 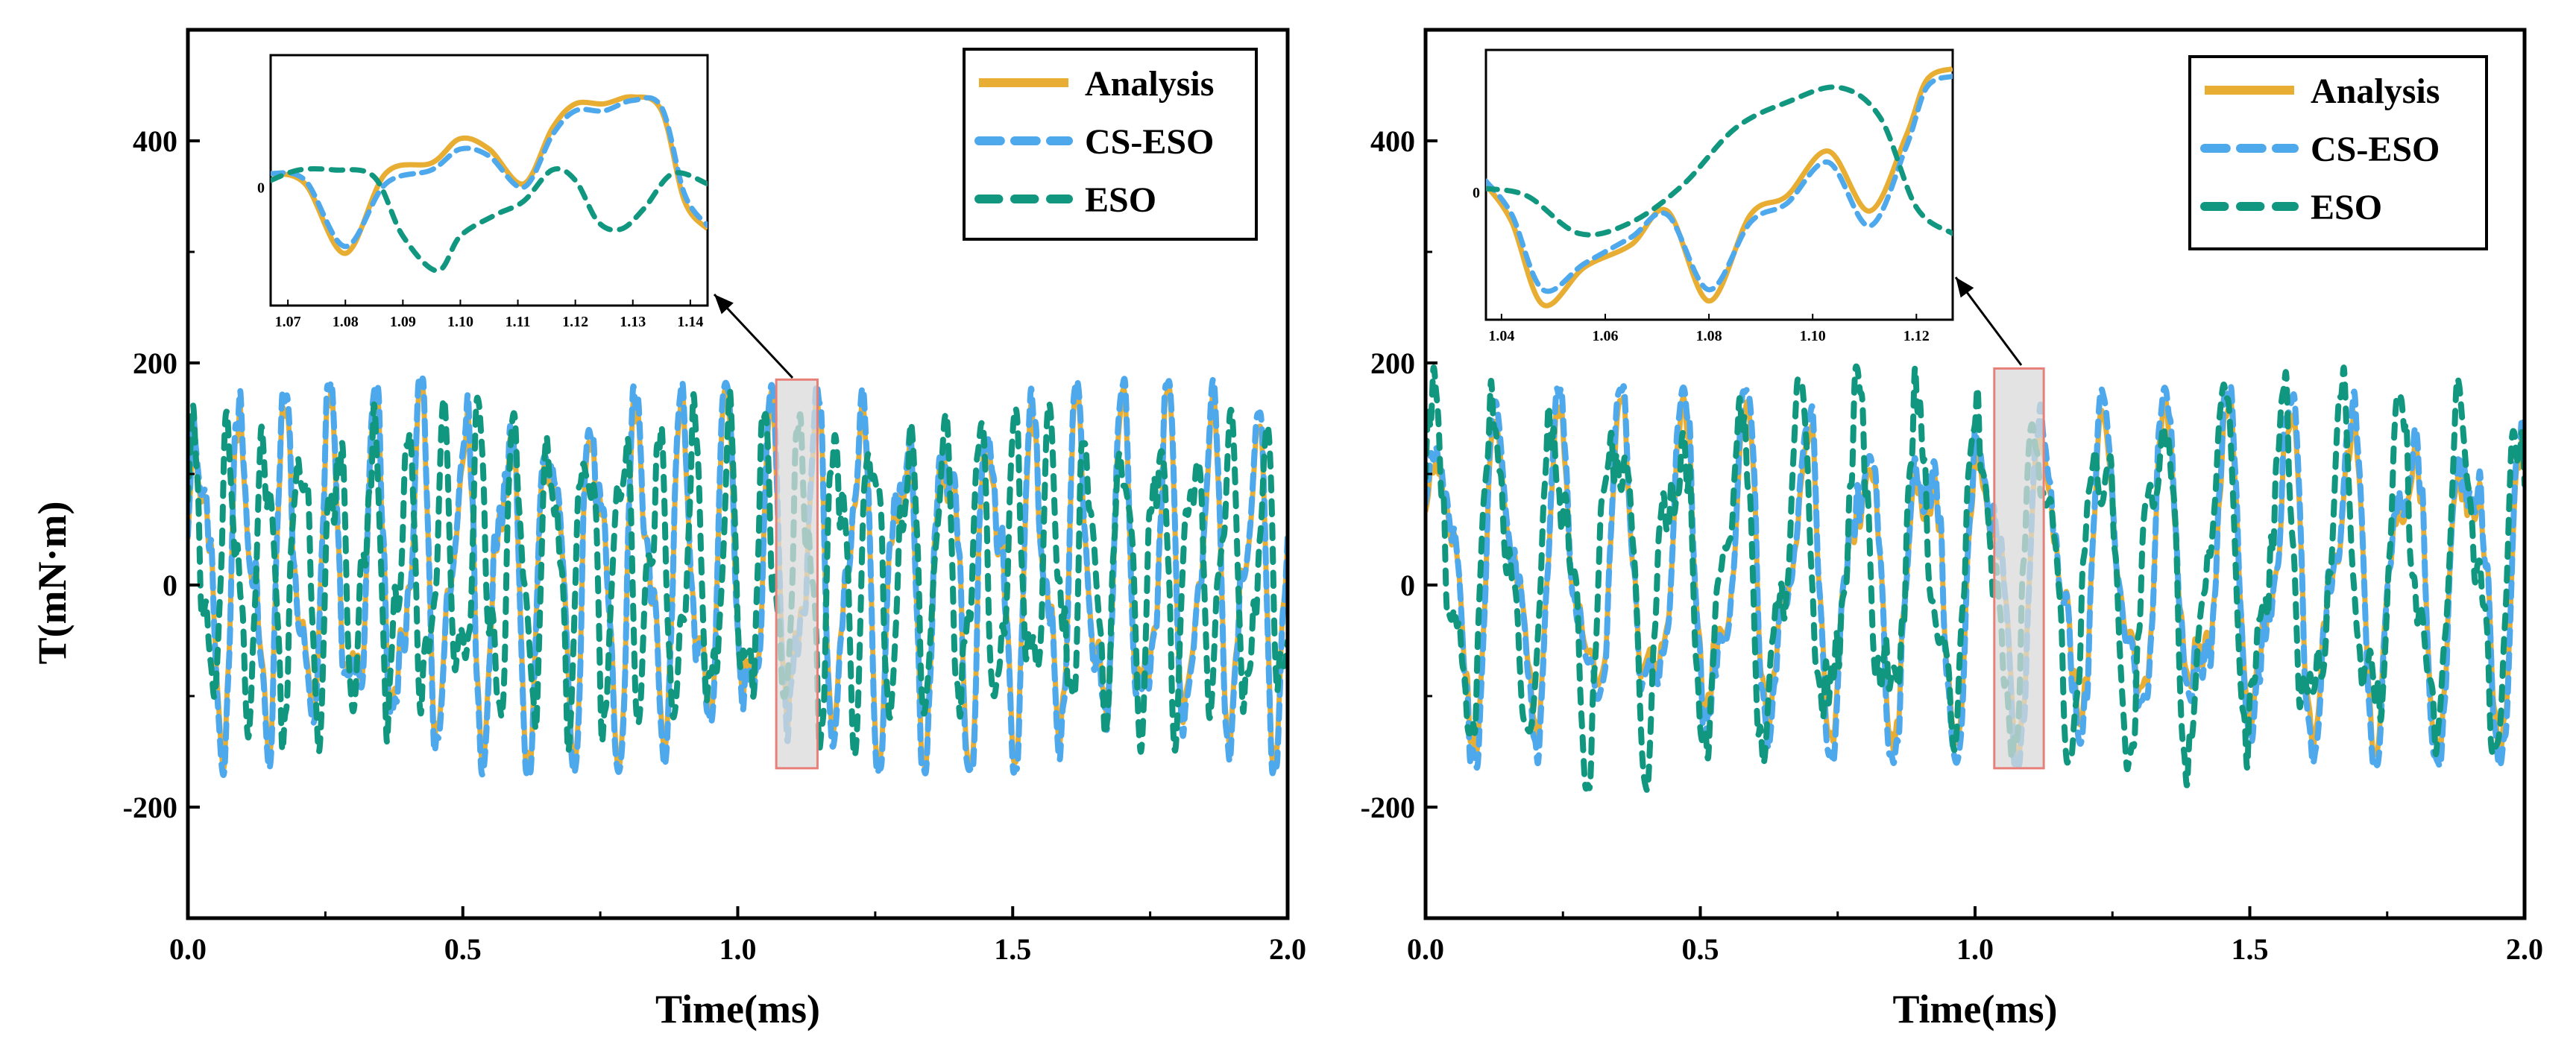 I want to click on inset-x-tick-label: 1.11, so click(x=518, y=322).